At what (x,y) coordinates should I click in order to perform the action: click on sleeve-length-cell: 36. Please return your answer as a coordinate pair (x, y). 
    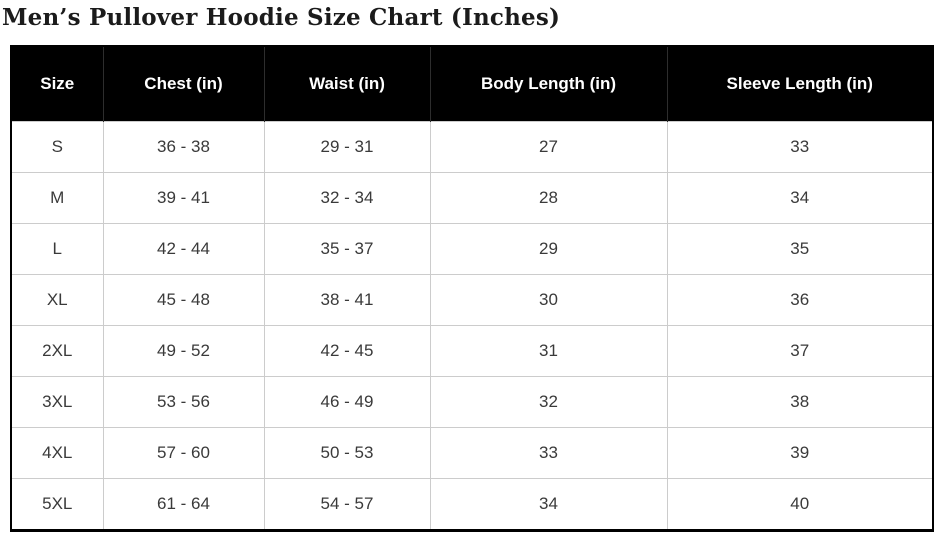
    Looking at the image, I should click on (800, 300).